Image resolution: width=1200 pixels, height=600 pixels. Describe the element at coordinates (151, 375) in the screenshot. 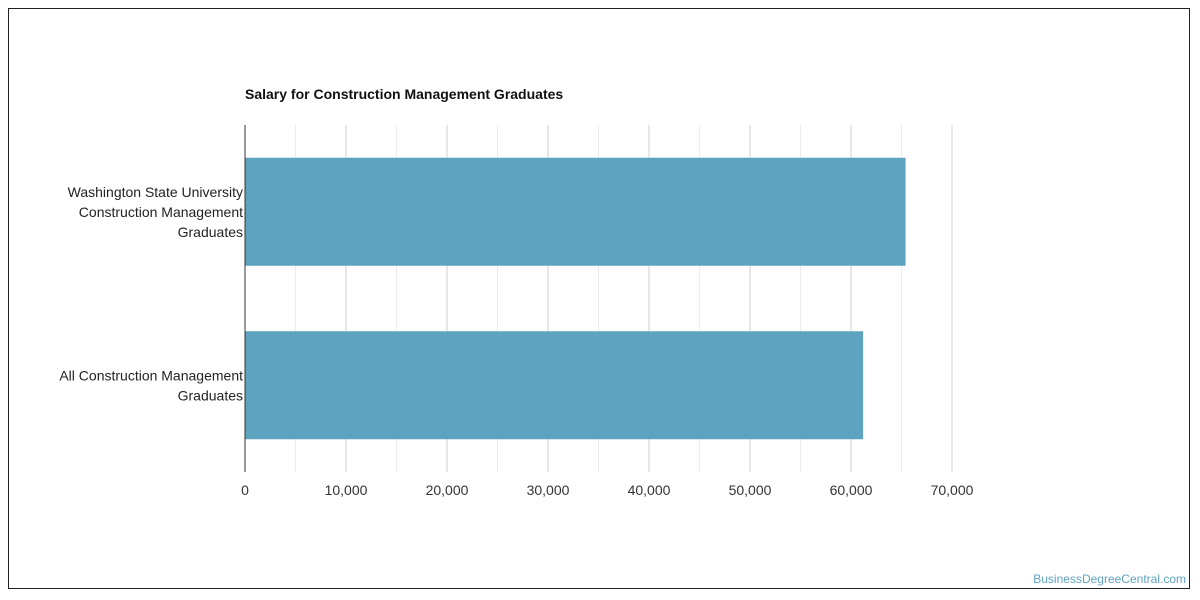

I see `category-label: All Construction Management` at that location.